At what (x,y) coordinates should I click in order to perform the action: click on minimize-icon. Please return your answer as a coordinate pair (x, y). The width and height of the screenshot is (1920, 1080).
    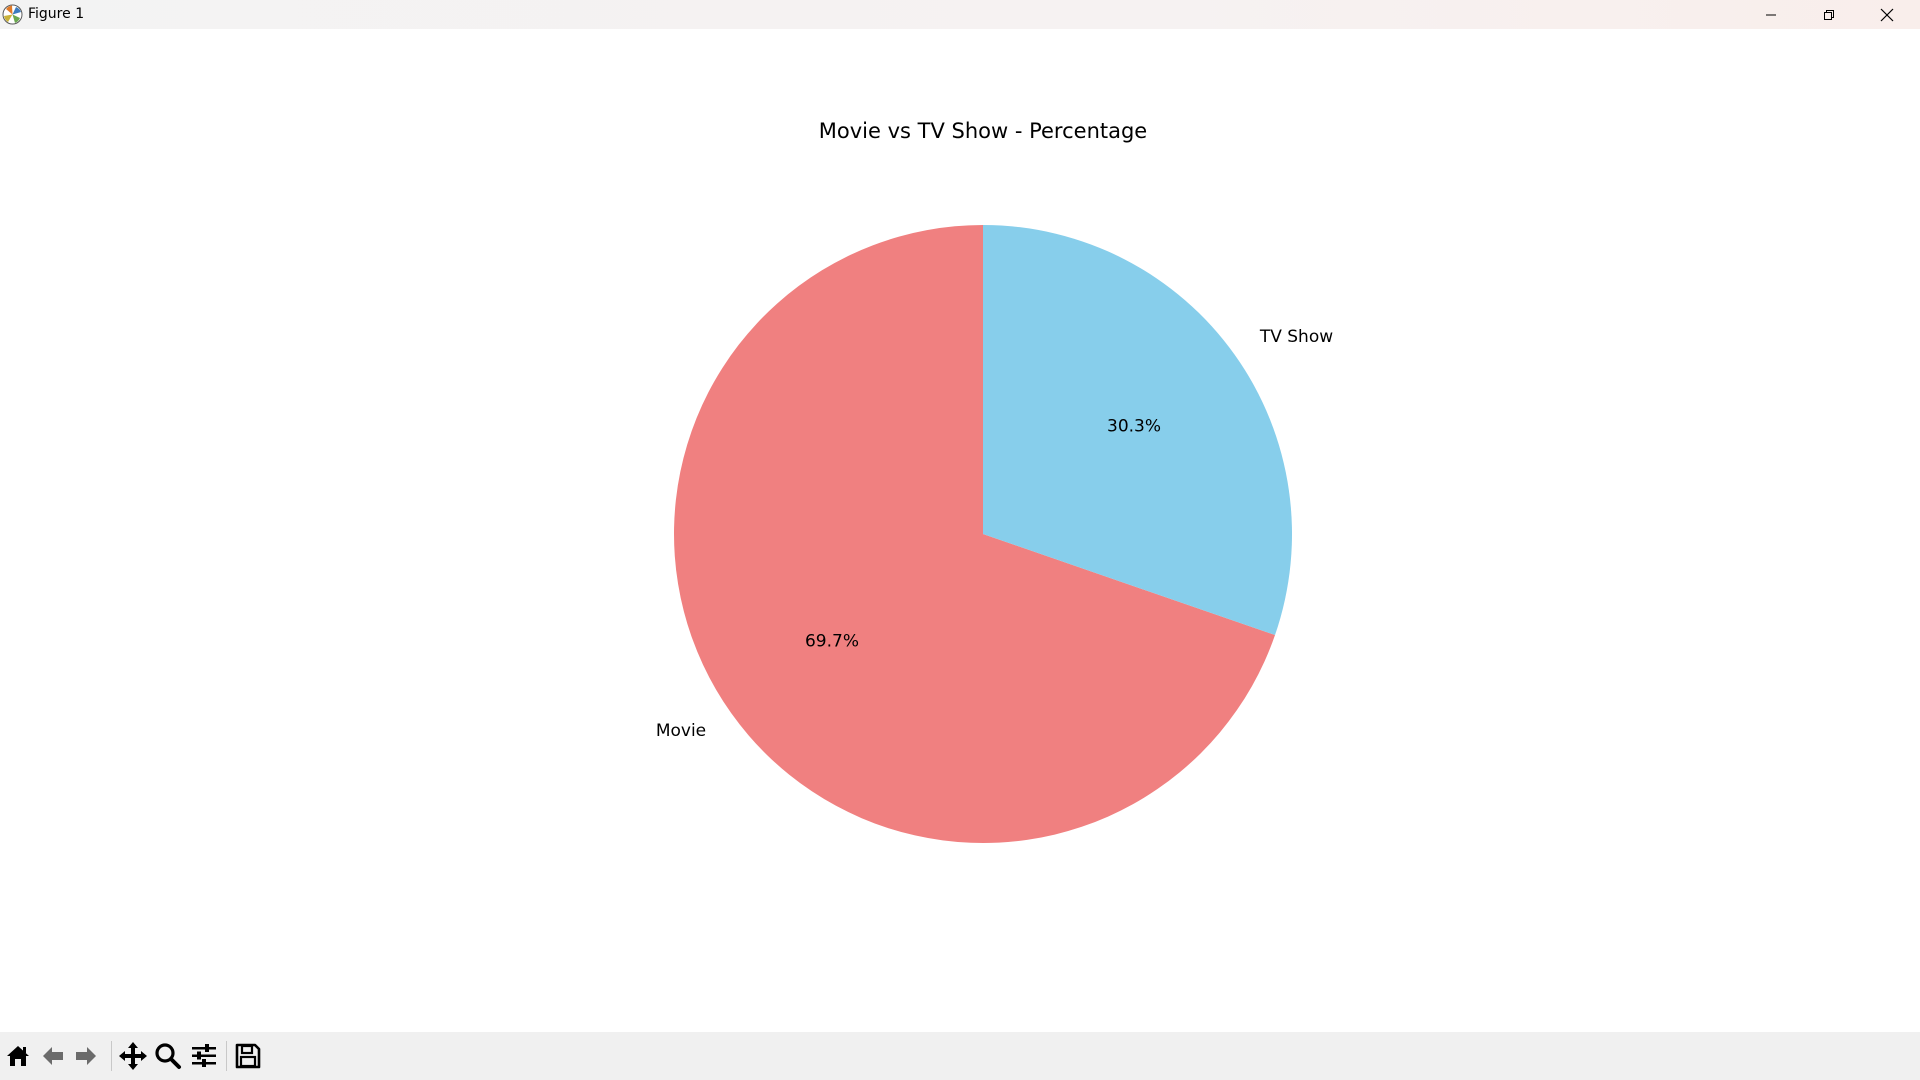
    Looking at the image, I should click on (1771, 14).